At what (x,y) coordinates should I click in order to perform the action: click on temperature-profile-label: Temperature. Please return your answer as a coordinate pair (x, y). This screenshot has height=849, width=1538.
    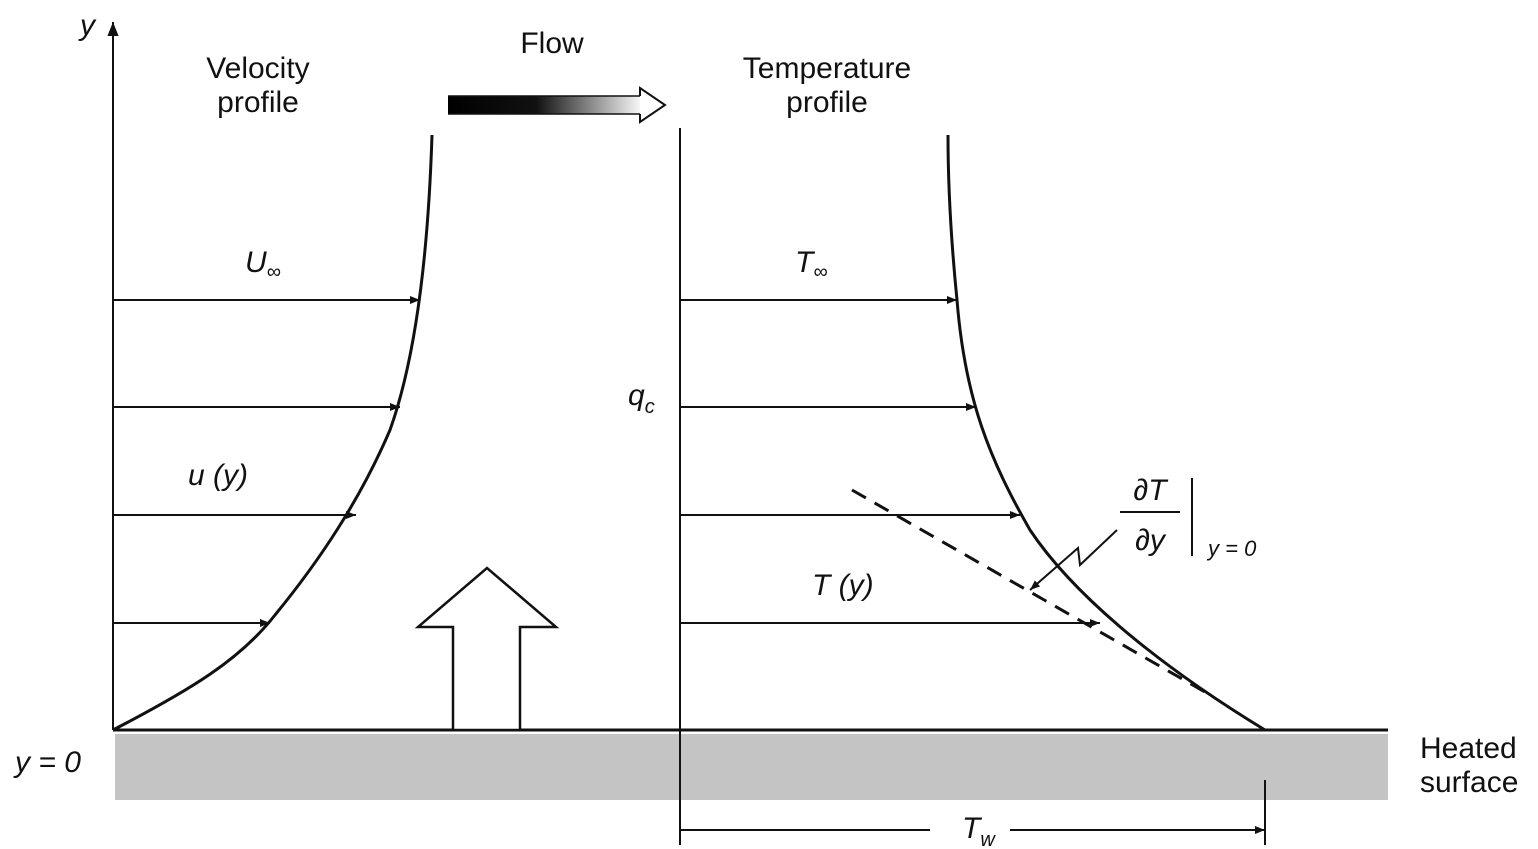
    Looking at the image, I should click on (827, 68).